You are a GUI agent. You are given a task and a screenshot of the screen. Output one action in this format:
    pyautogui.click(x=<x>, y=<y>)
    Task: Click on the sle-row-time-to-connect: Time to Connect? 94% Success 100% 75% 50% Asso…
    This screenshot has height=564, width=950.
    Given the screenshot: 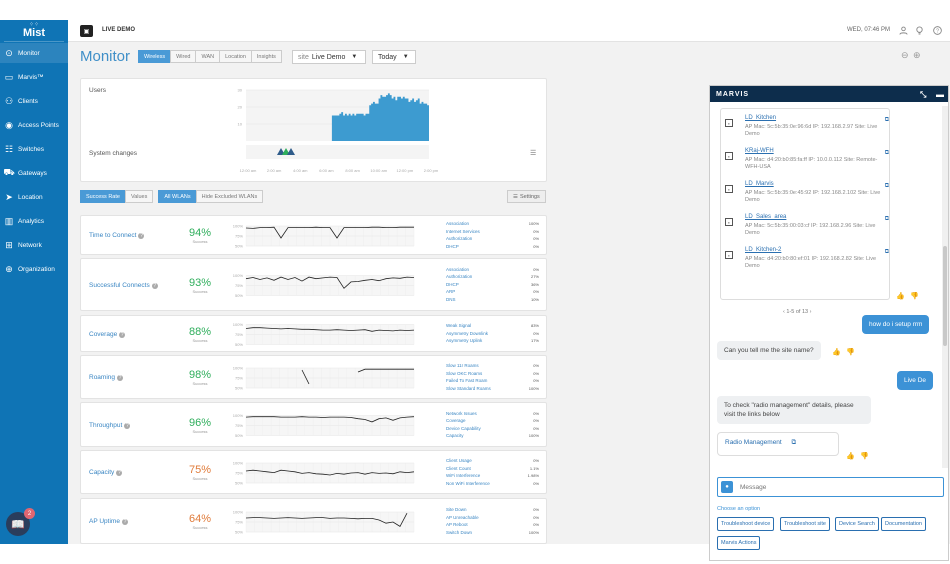 What is the action you would take?
    pyautogui.click(x=313, y=235)
    